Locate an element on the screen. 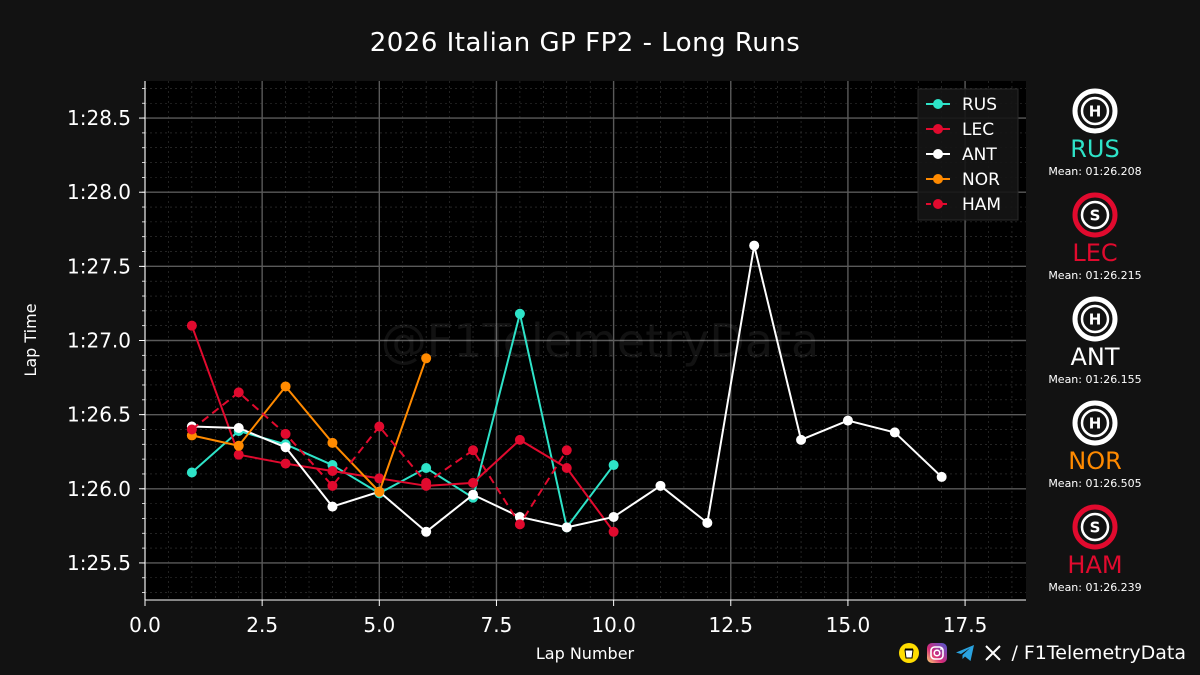 Image resolution: width=1200 pixels, height=675 pixels. driver-mean: Mean: 01:26.208 is located at coordinates (1095, 171).